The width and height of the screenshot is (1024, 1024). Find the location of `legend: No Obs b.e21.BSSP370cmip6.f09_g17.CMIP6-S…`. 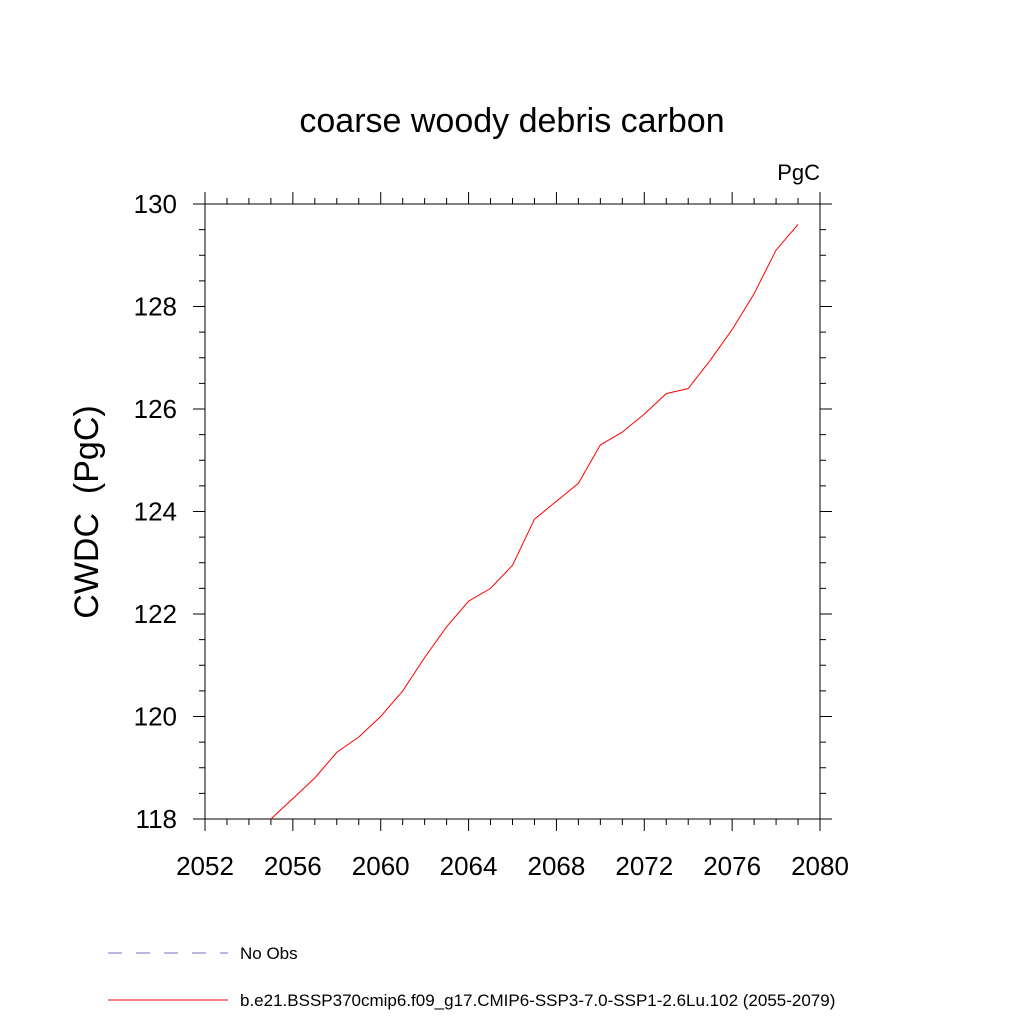

legend: No Obs b.e21.BSSP370cmip6.f09_g17.CMIP6-S… is located at coordinates (471, 977).